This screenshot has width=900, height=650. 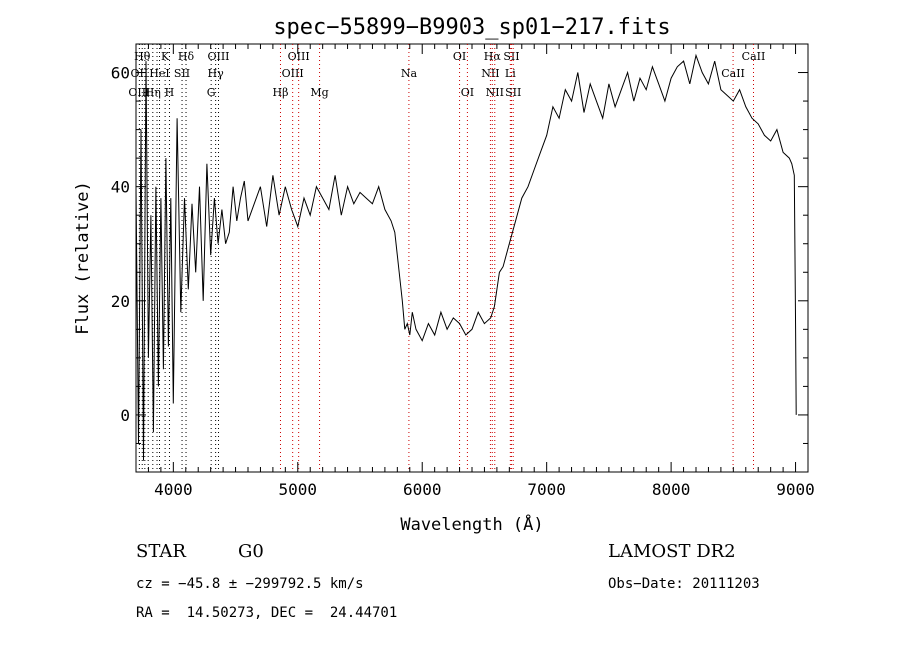 What do you see at coordinates (83, 258) in the screenshot?
I see `y-axis-label: Flux (relative)` at bounding box center [83, 258].